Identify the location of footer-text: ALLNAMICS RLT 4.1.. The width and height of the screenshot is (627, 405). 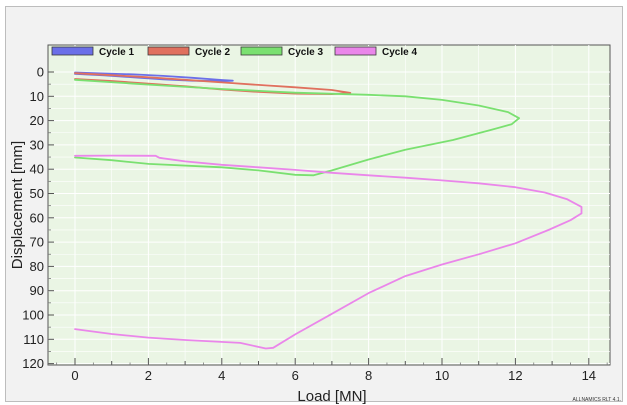
(597, 400).